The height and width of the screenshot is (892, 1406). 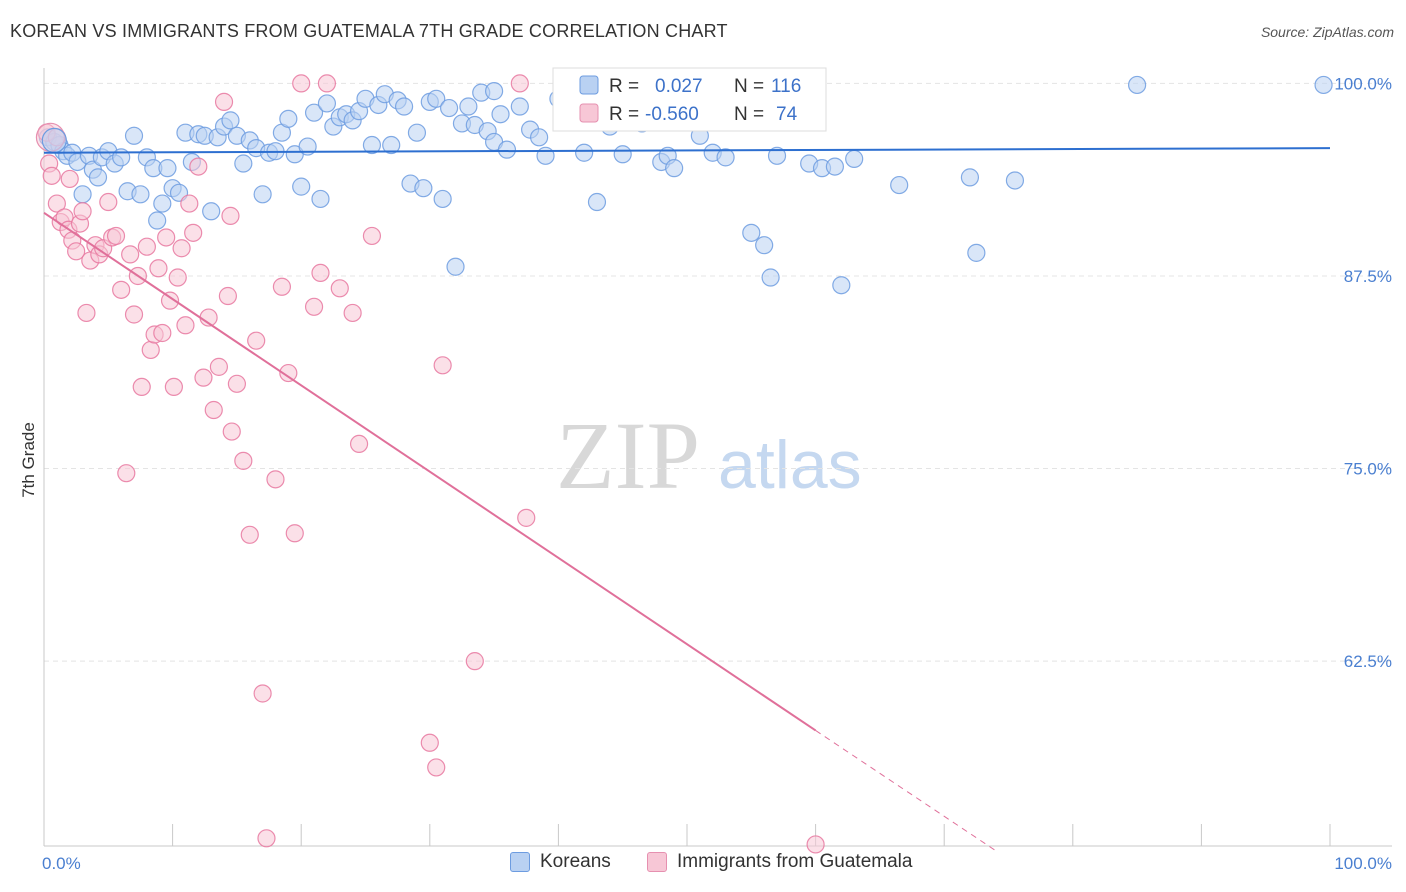 What do you see at coordinates (790, 465) in the screenshot?
I see `watermark-atlas: atlas` at bounding box center [790, 465].